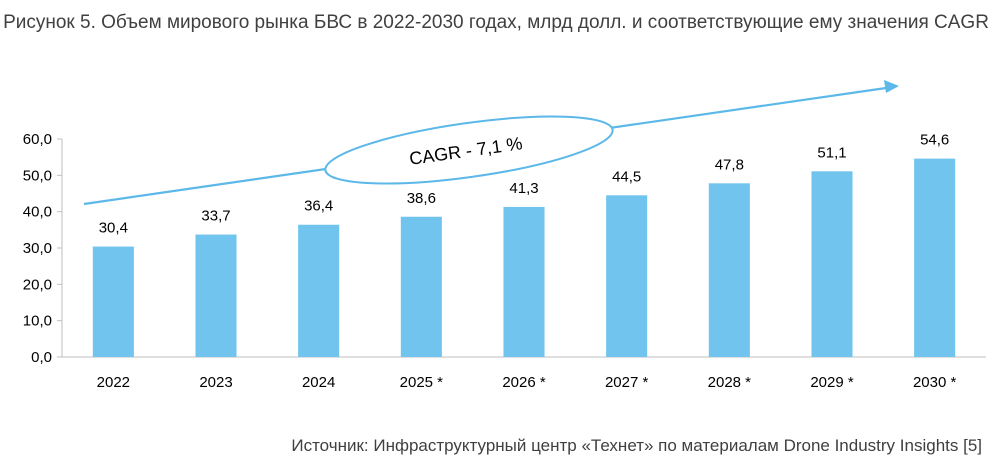 This screenshot has width=992, height=469. I want to click on cagr-arrow-head, so click(891, 86).